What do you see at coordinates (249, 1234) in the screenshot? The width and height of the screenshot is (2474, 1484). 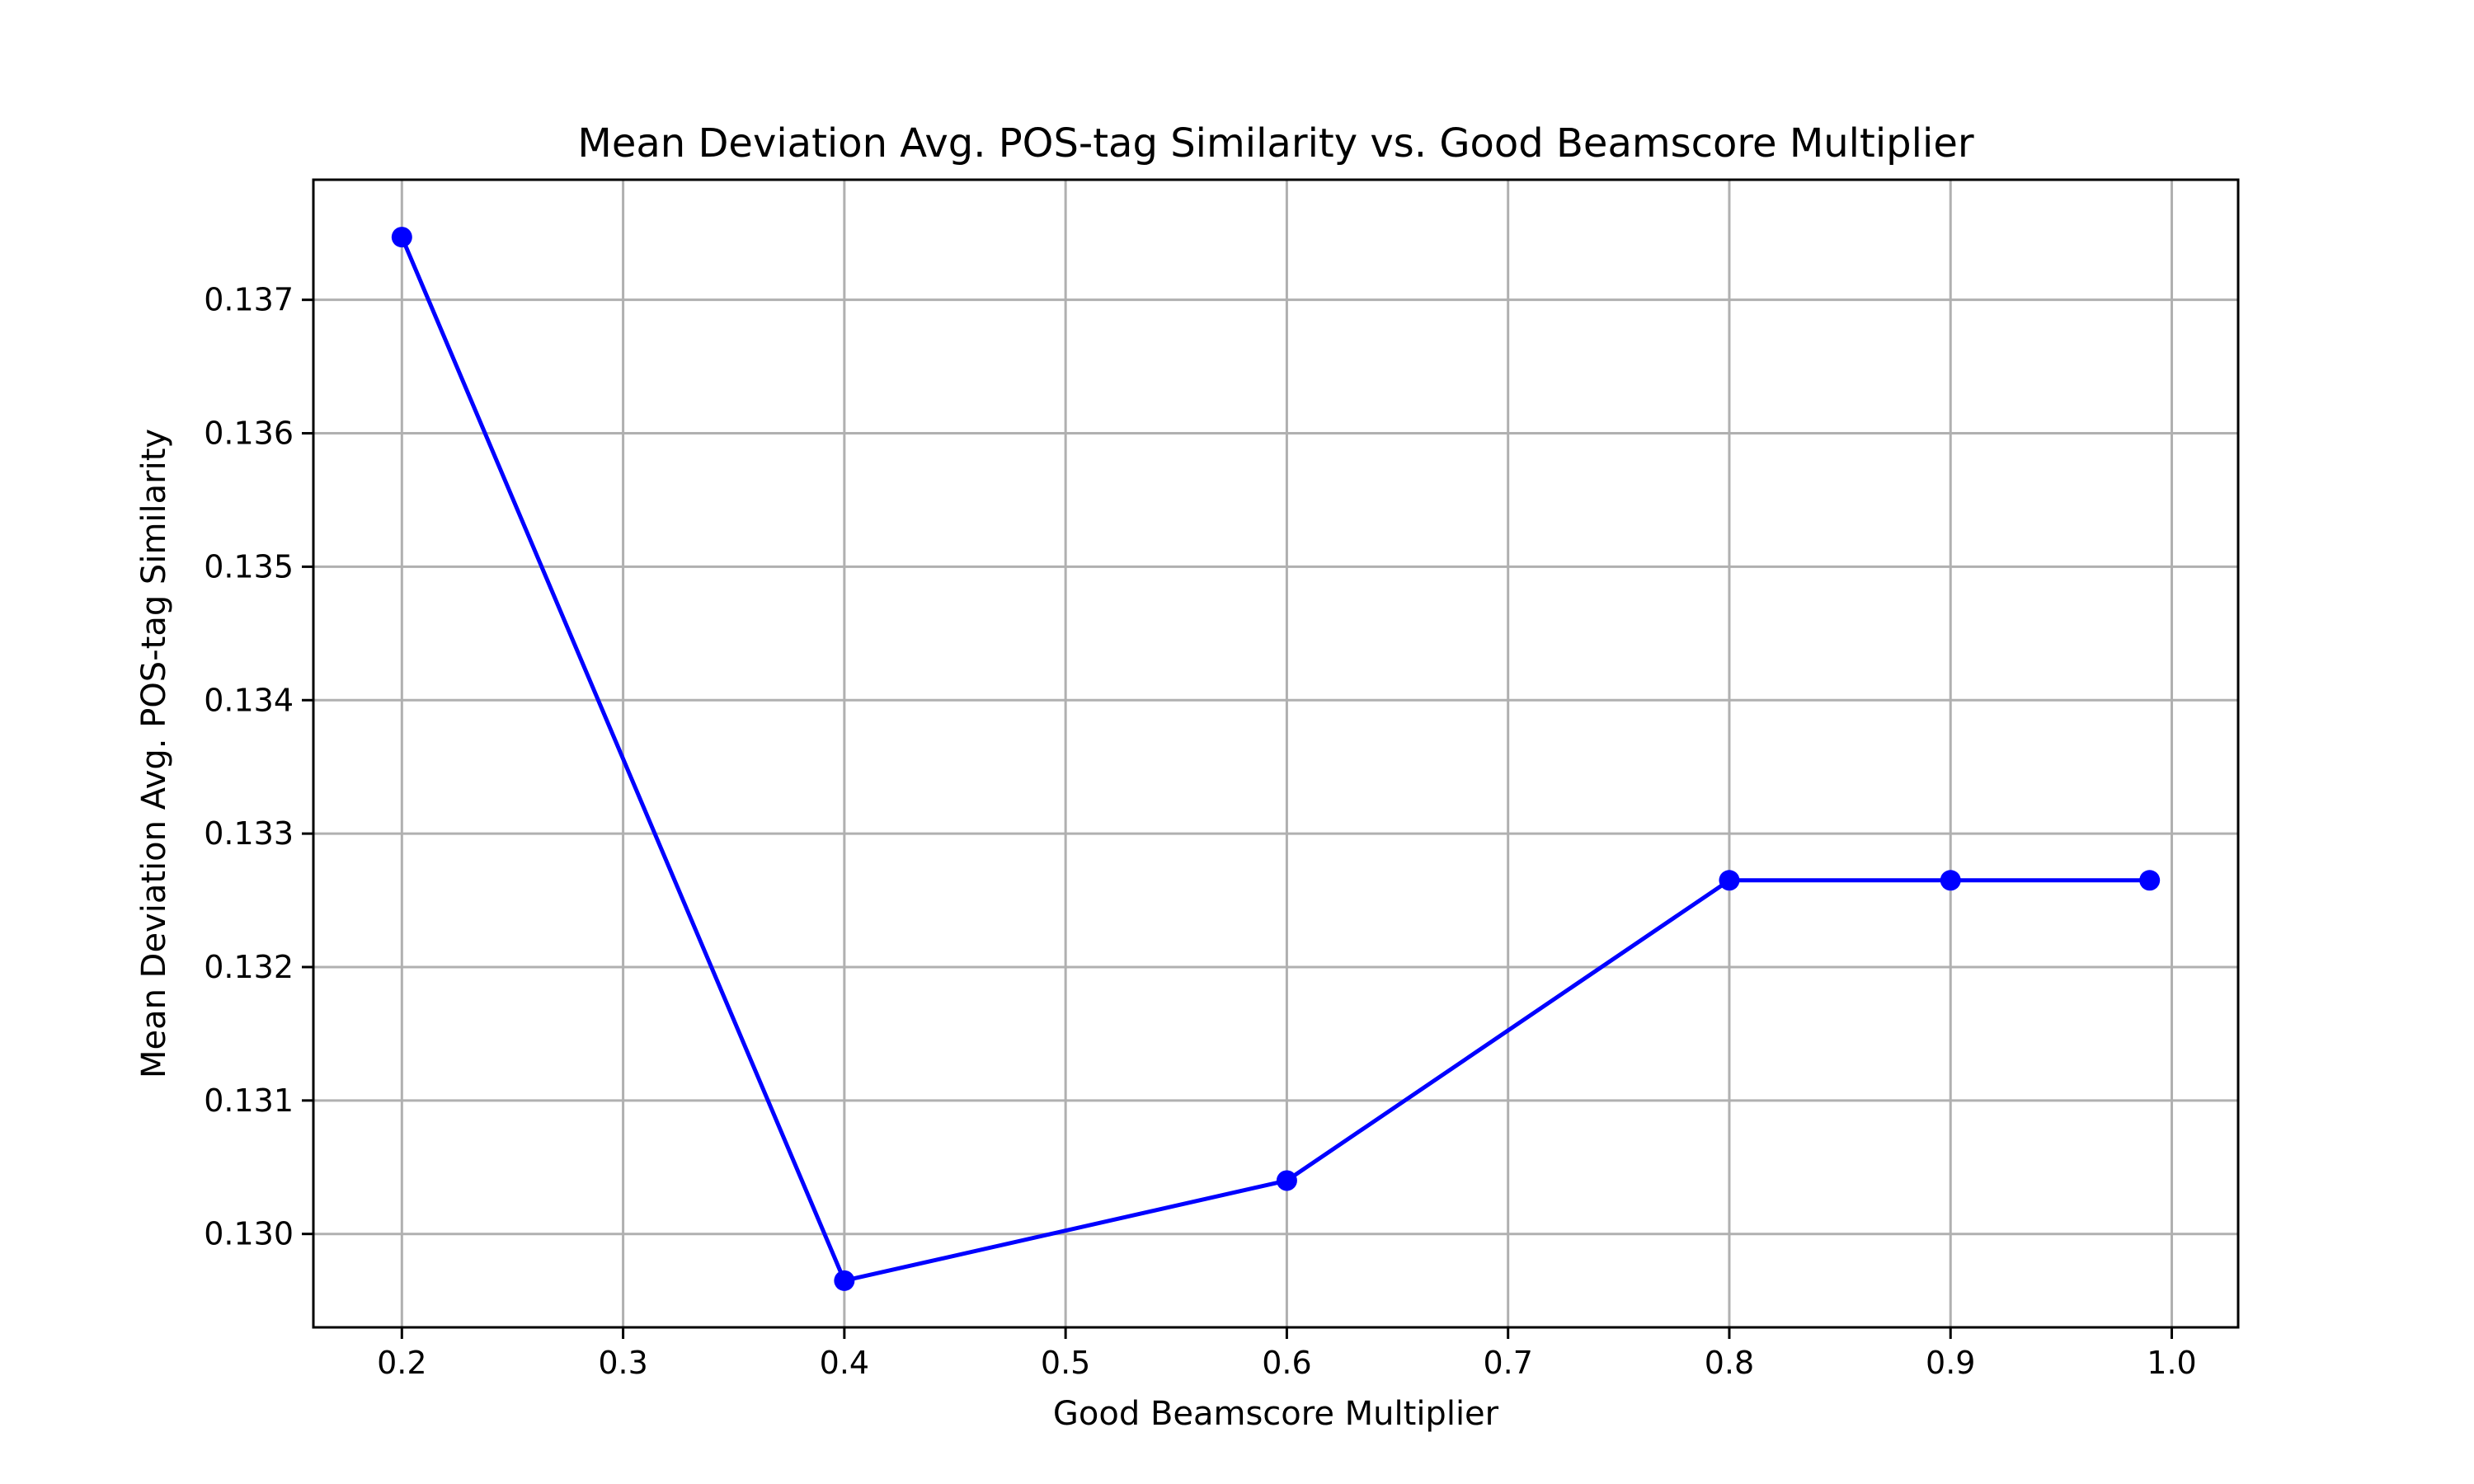 I see `y-tick-label: 0.130` at bounding box center [249, 1234].